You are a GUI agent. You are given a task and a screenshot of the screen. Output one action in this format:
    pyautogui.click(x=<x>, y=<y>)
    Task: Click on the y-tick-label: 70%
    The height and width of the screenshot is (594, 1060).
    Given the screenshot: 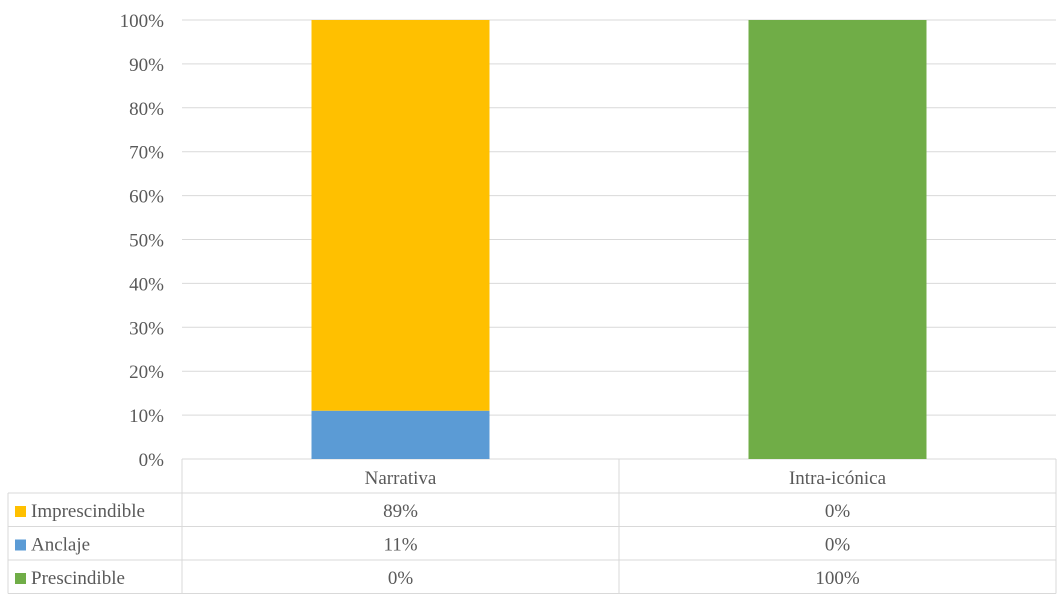 What is the action you would take?
    pyautogui.click(x=146, y=153)
    